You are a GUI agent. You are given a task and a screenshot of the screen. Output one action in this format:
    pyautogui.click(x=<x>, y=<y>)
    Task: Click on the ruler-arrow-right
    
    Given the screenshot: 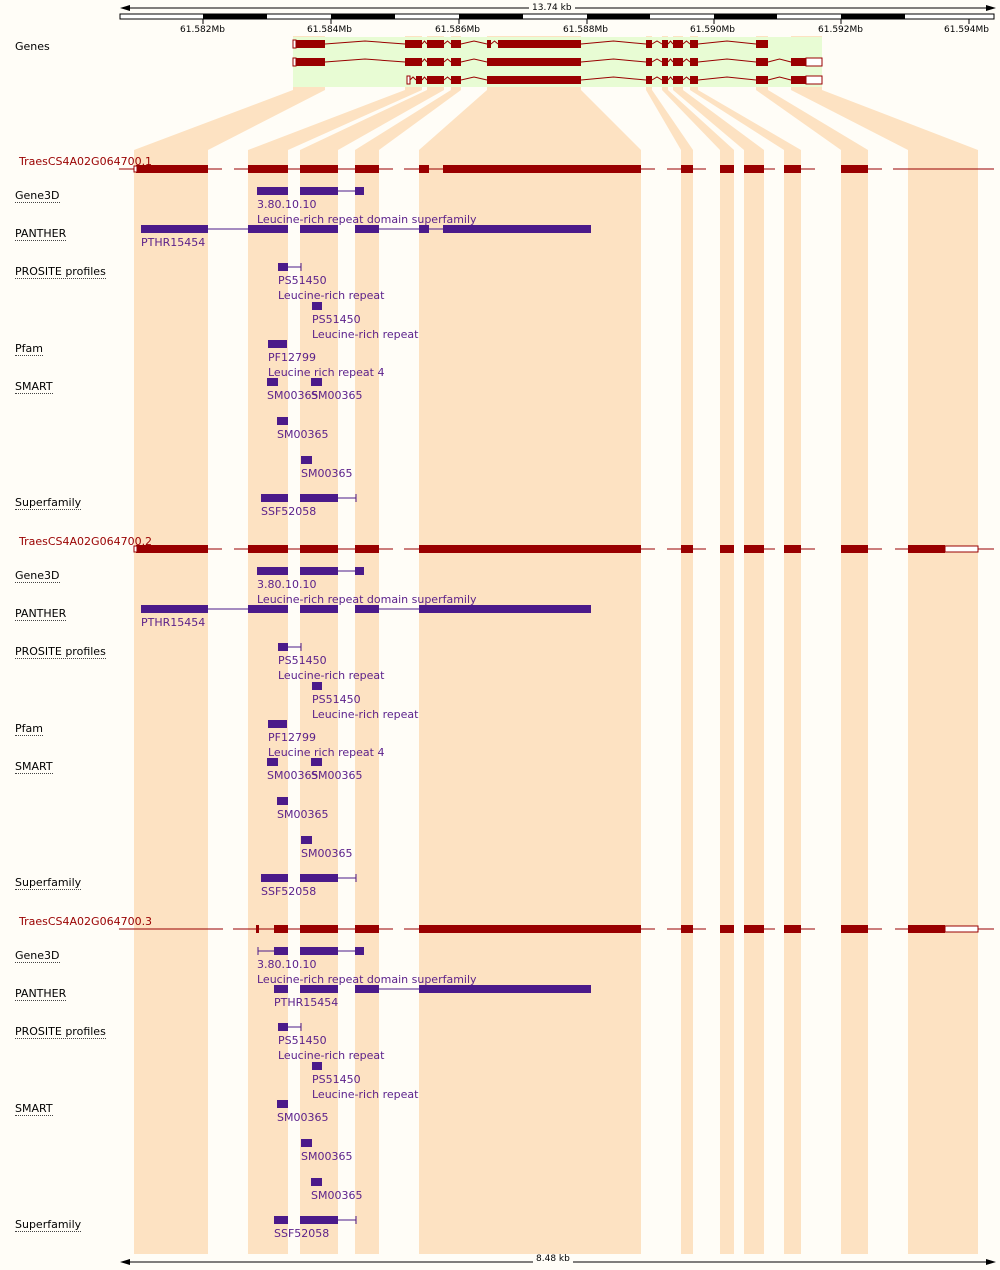 What is the action you would take?
    pyautogui.click(x=991, y=8)
    